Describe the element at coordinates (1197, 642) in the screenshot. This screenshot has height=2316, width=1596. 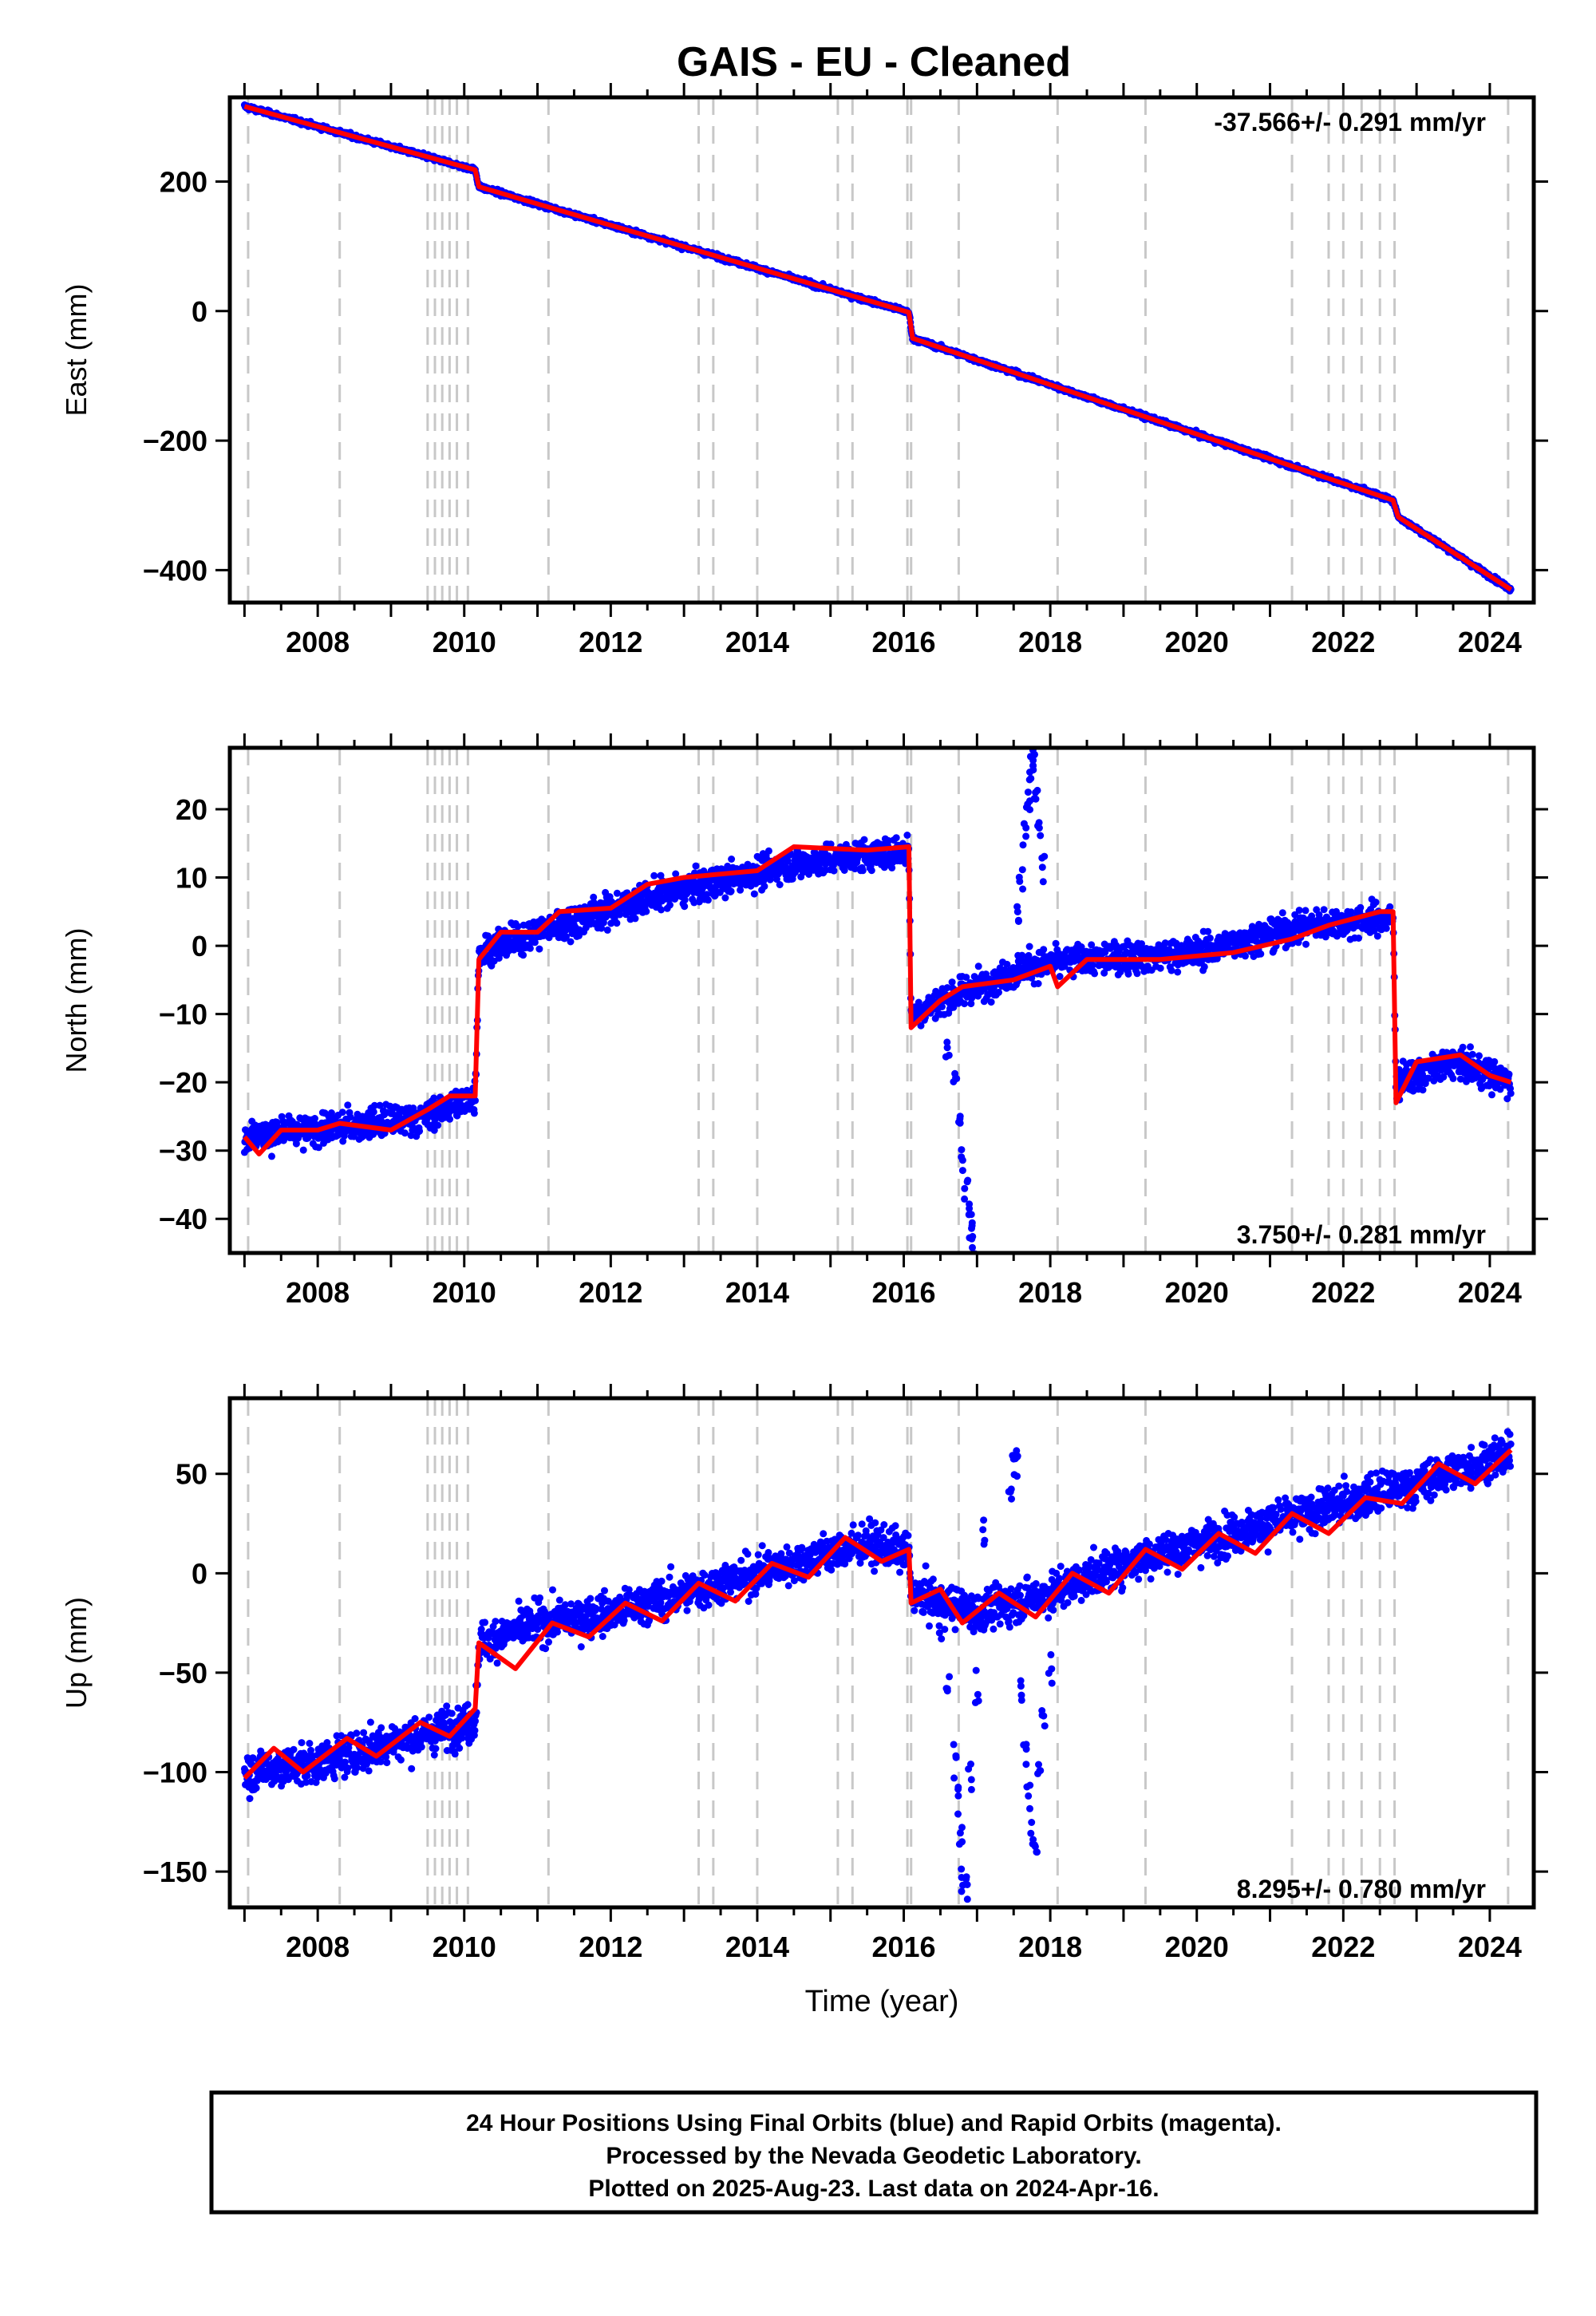
I see `x-tick-label: 2020` at that location.